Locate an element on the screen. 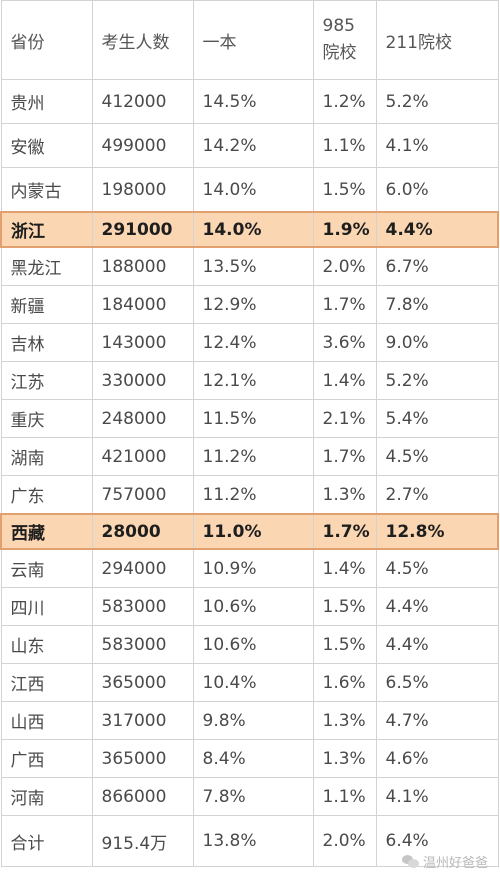  header-province: 省份 is located at coordinates (46, 40).